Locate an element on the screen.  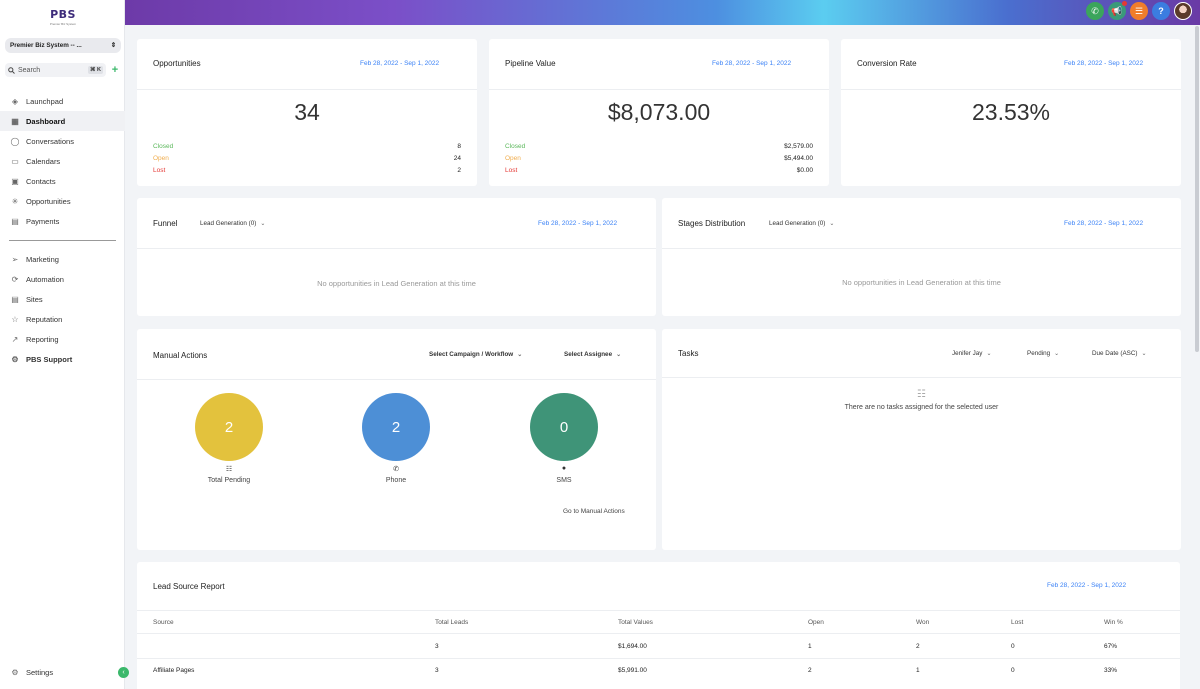
table-cell: 33% is located at coordinates (1111, 670).